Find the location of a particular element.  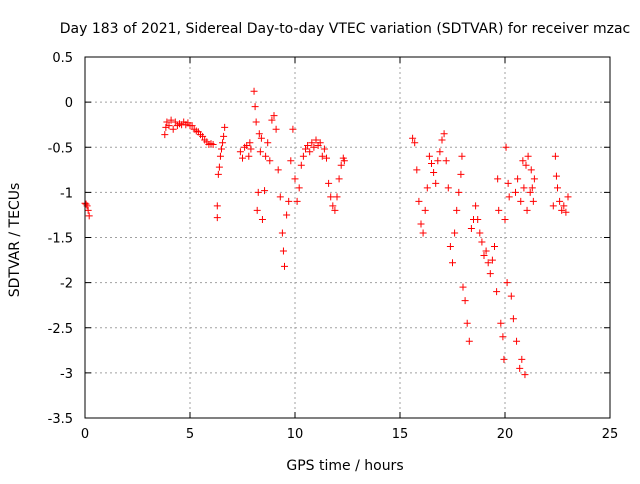

x-tick-label: 10 is located at coordinates (295, 434).